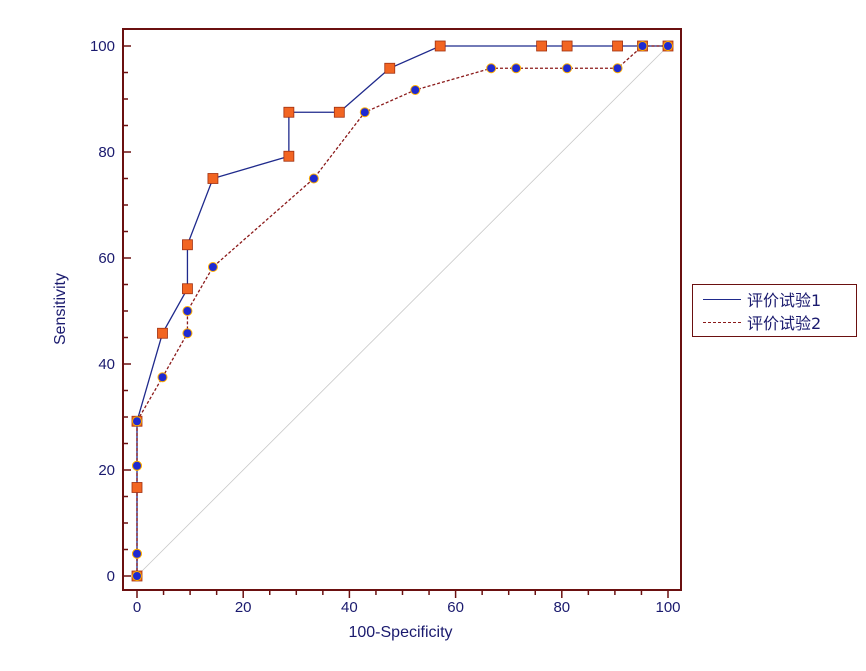  Describe the element at coordinates (106, 470) in the screenshot. I see `y-tick-label: 20` at that location.